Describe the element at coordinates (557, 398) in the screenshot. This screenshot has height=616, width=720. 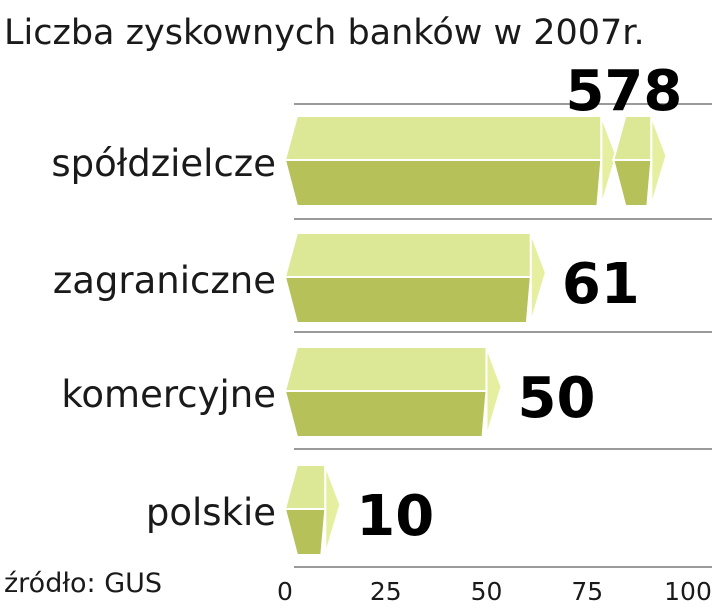
I see `value-label: 50` at that location.